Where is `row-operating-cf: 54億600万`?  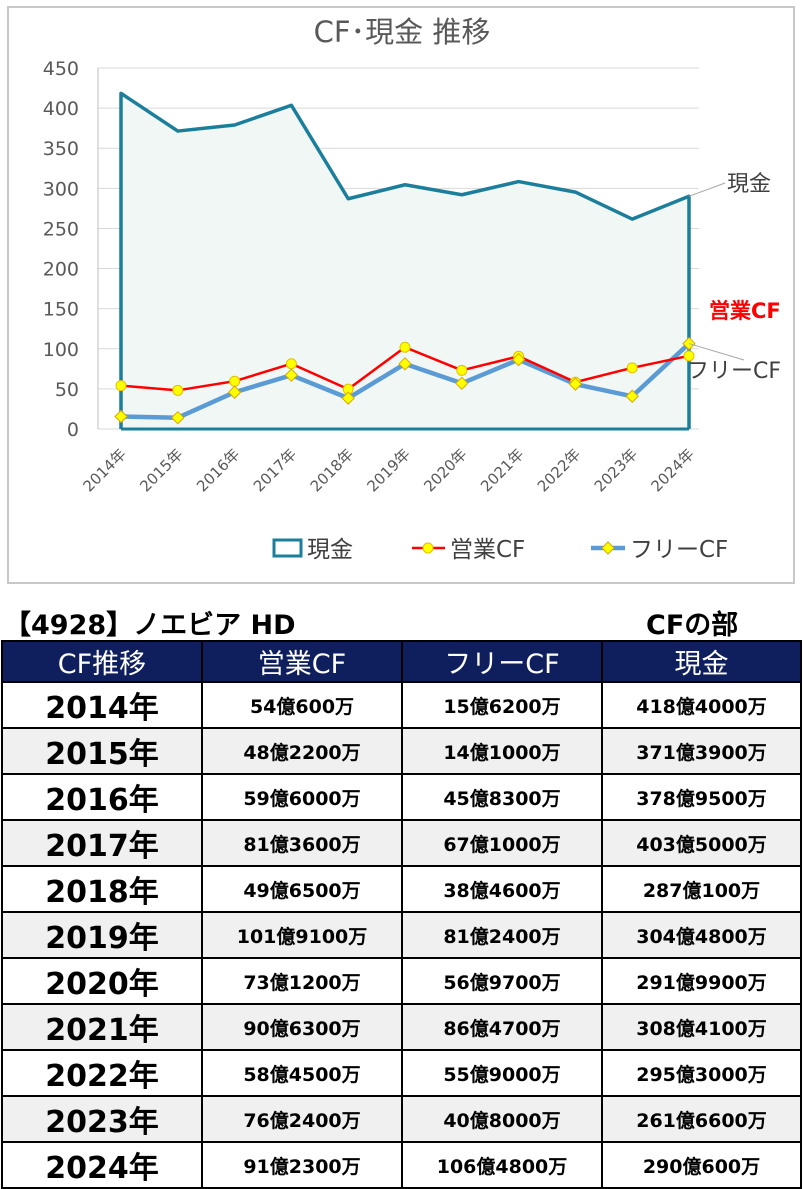 row-operating-cf: 54億600万 is located at coordinates (302, 705).